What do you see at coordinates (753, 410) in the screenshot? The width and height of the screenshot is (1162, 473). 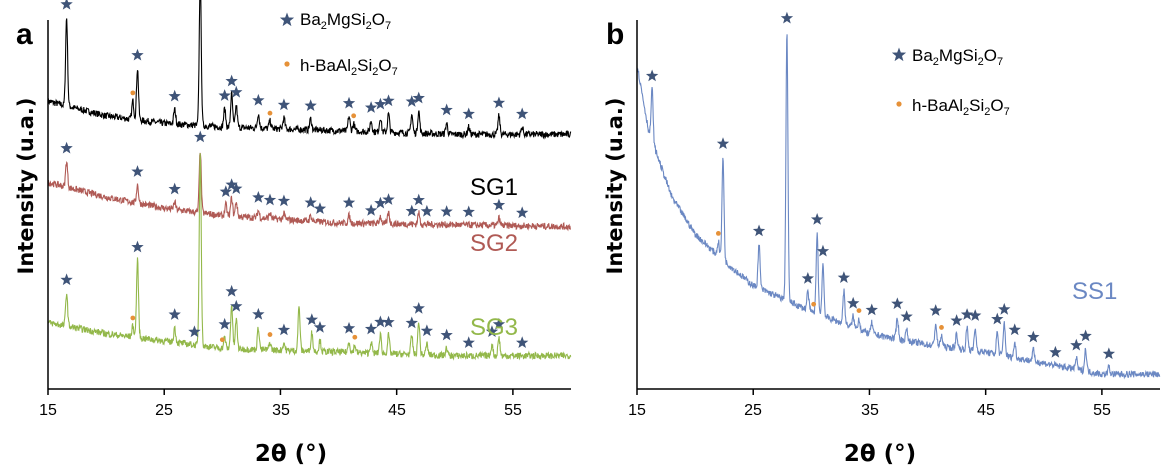 I see `panel-b-tick-label-25: 25` at bounding box center [753, 410].